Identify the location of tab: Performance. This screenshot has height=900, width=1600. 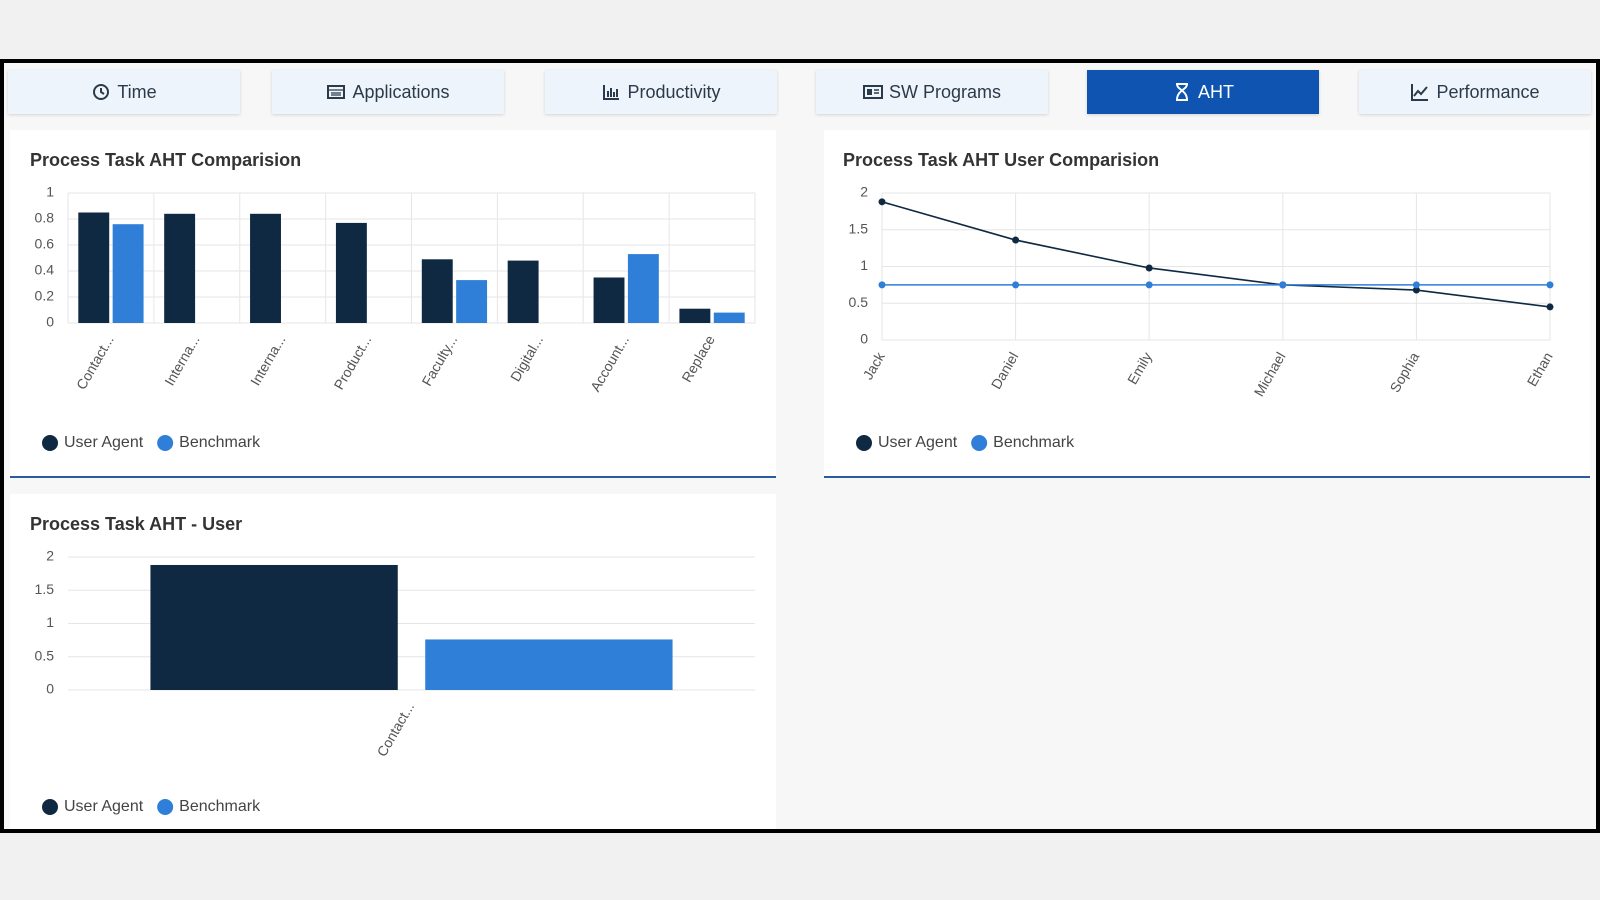
(1475, 92).